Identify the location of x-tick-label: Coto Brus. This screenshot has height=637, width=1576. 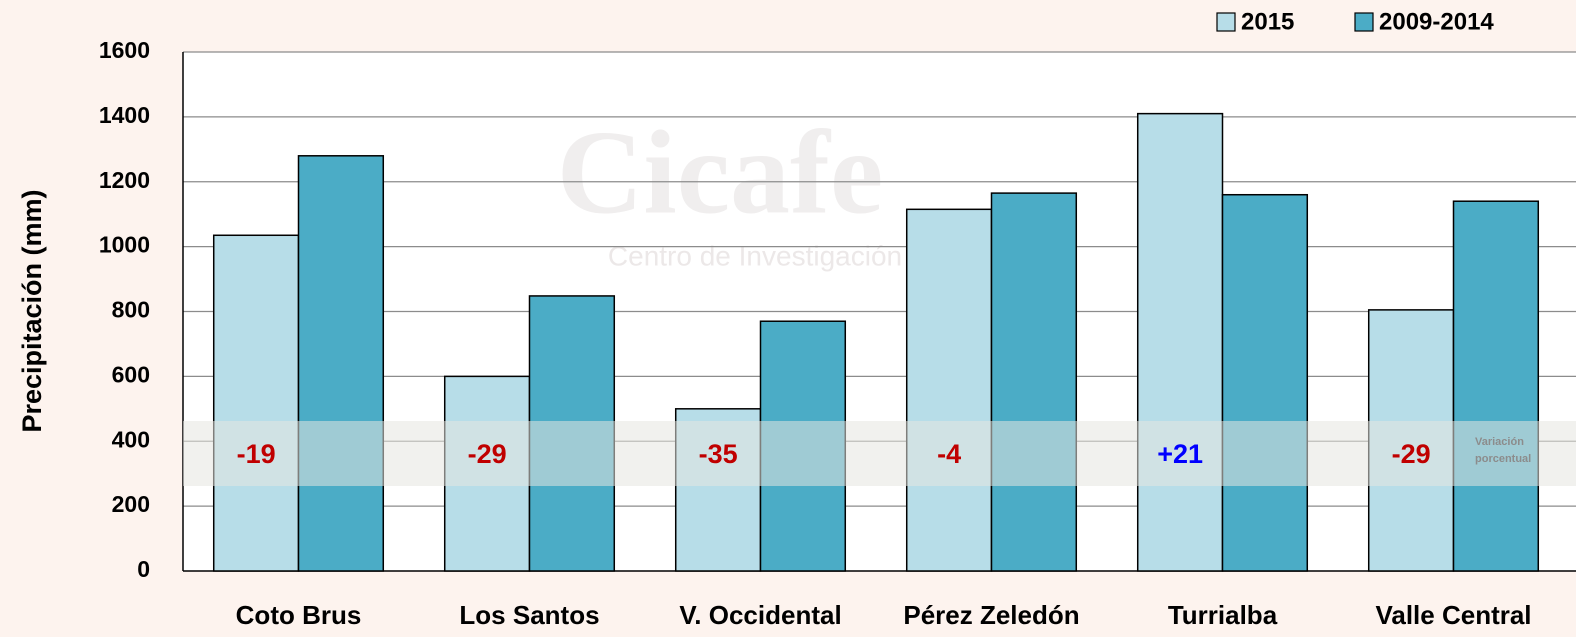
(299, 615).